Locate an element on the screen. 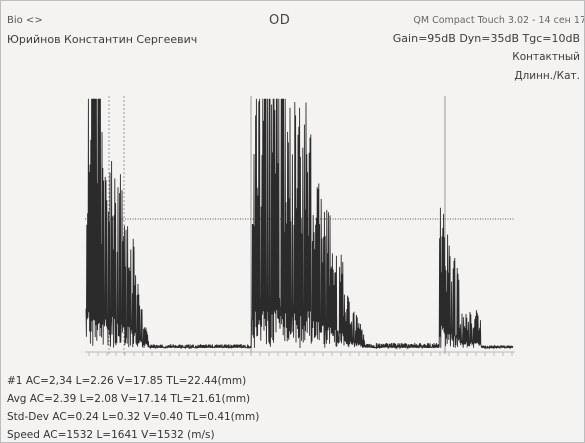 The height and width of the screenshot is (443, 585). eye-type: Длинн./Кат. is located at coordinates (547, 76).